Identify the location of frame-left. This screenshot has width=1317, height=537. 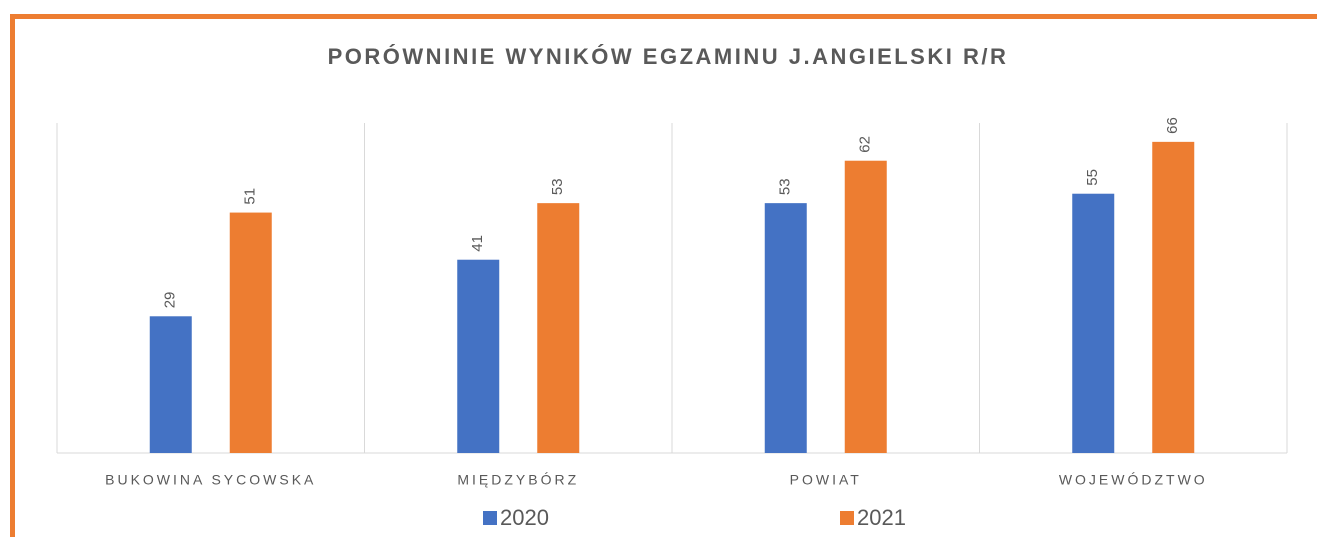
(12, 275).